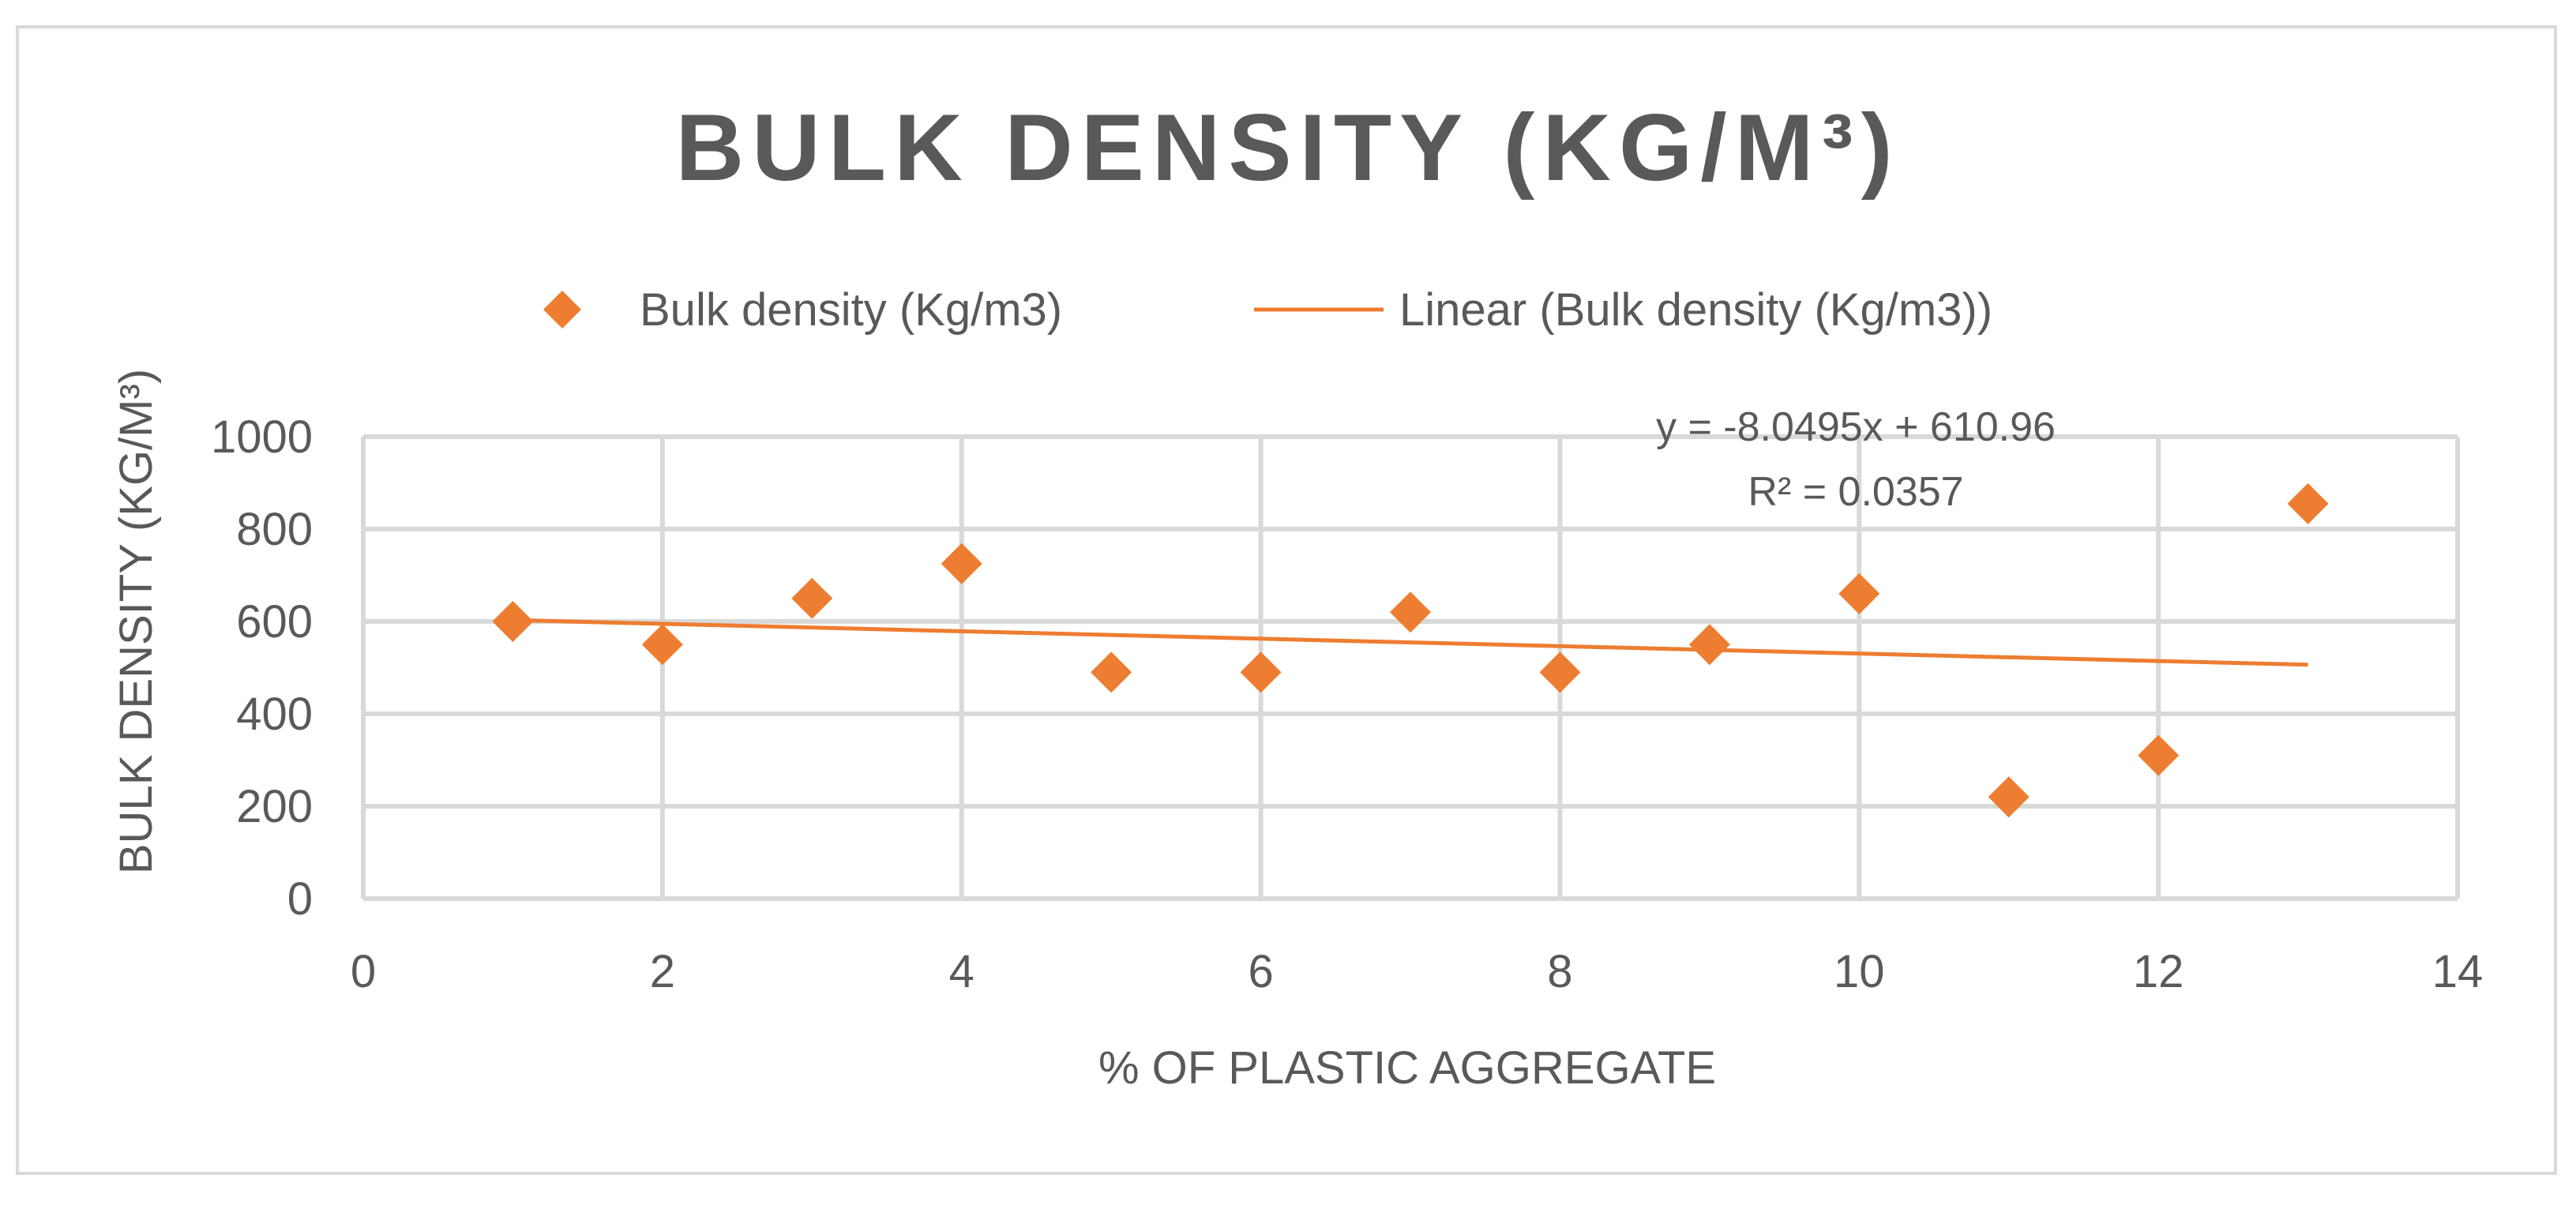 The height and width of the screenshot is (1205, 2576). Describe the element at coordinates (1407, 1068) in the screenshot. I see `x-axis-title: % OF PLASTIC AGGREGATE` at that location.